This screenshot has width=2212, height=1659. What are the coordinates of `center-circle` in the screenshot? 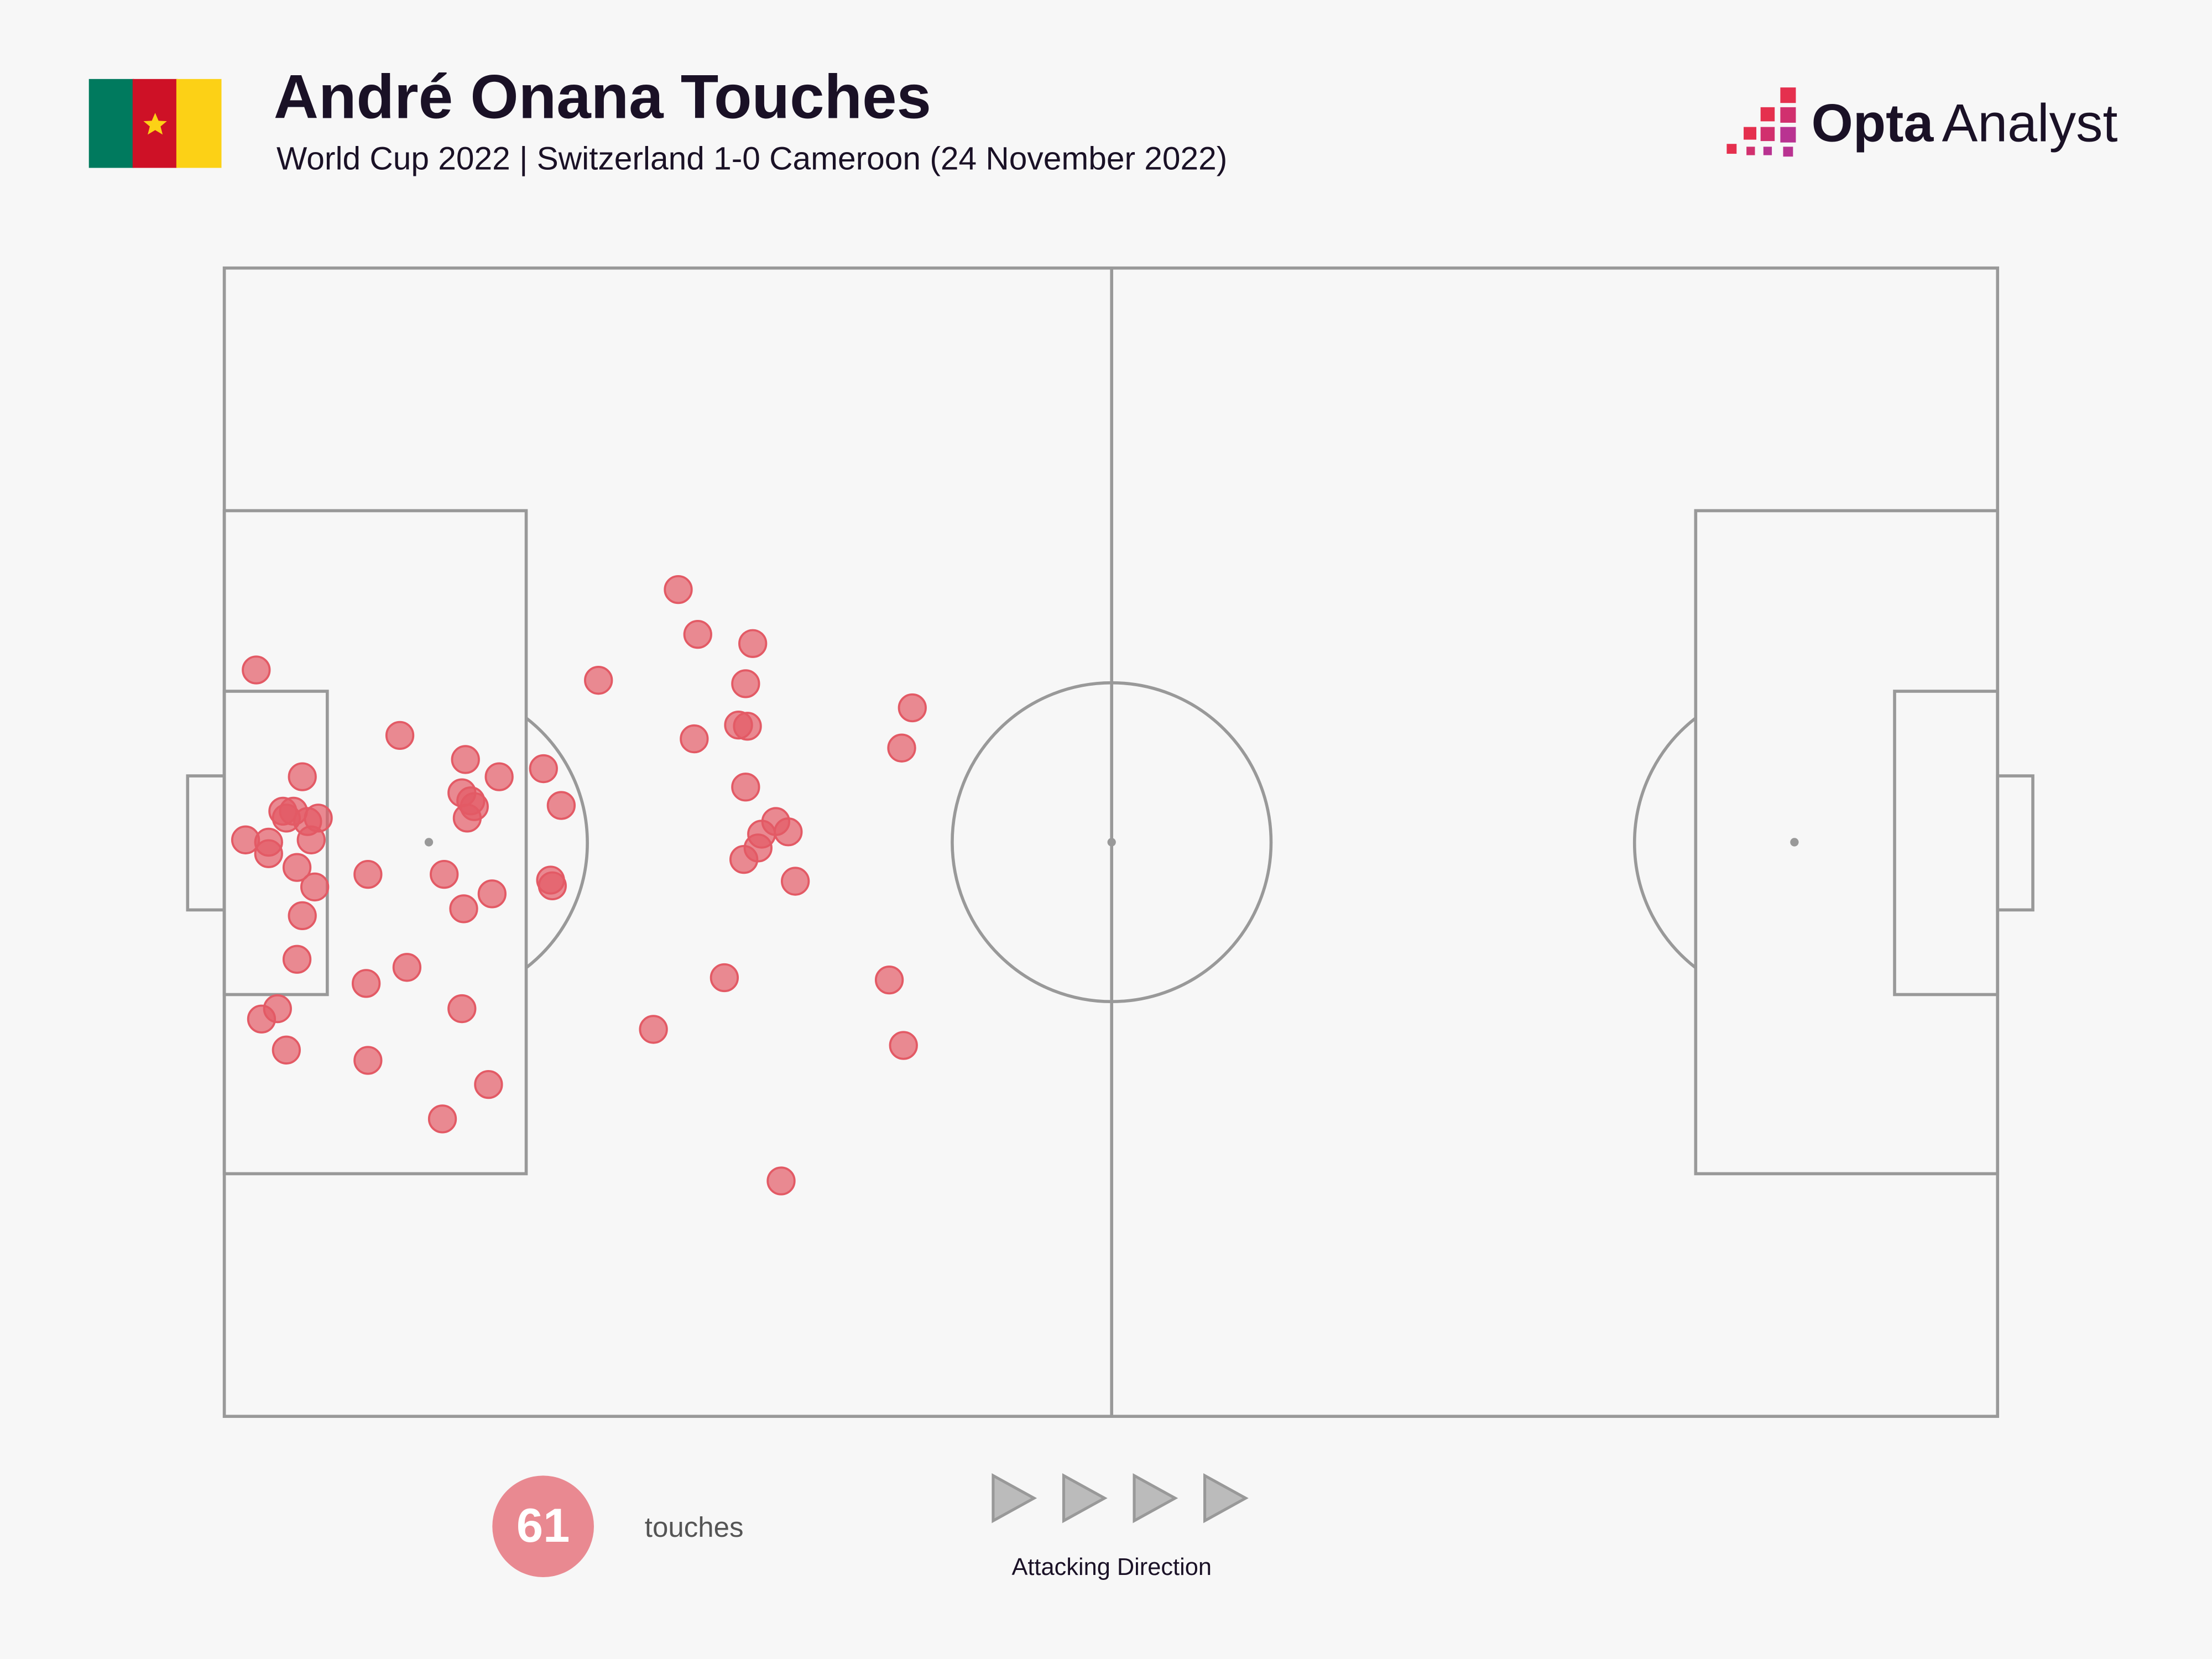 It's located at (1112, 843).